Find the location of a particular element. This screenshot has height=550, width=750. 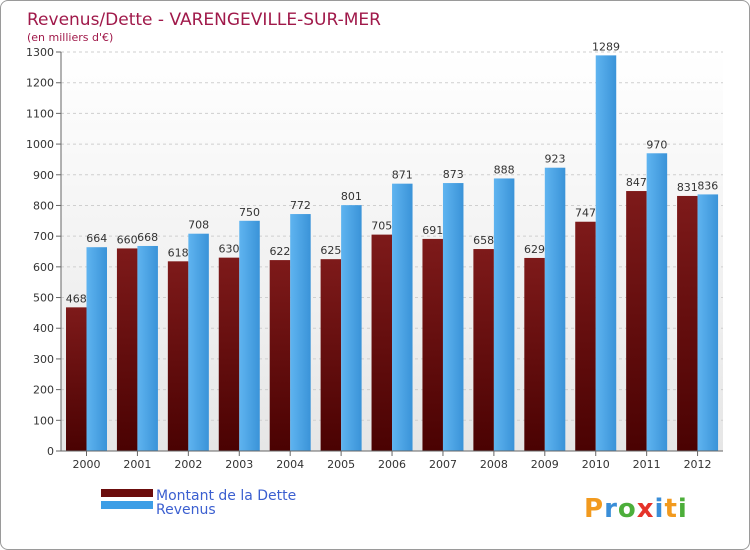

value-label: 847 is located at coordinates (636, 182).